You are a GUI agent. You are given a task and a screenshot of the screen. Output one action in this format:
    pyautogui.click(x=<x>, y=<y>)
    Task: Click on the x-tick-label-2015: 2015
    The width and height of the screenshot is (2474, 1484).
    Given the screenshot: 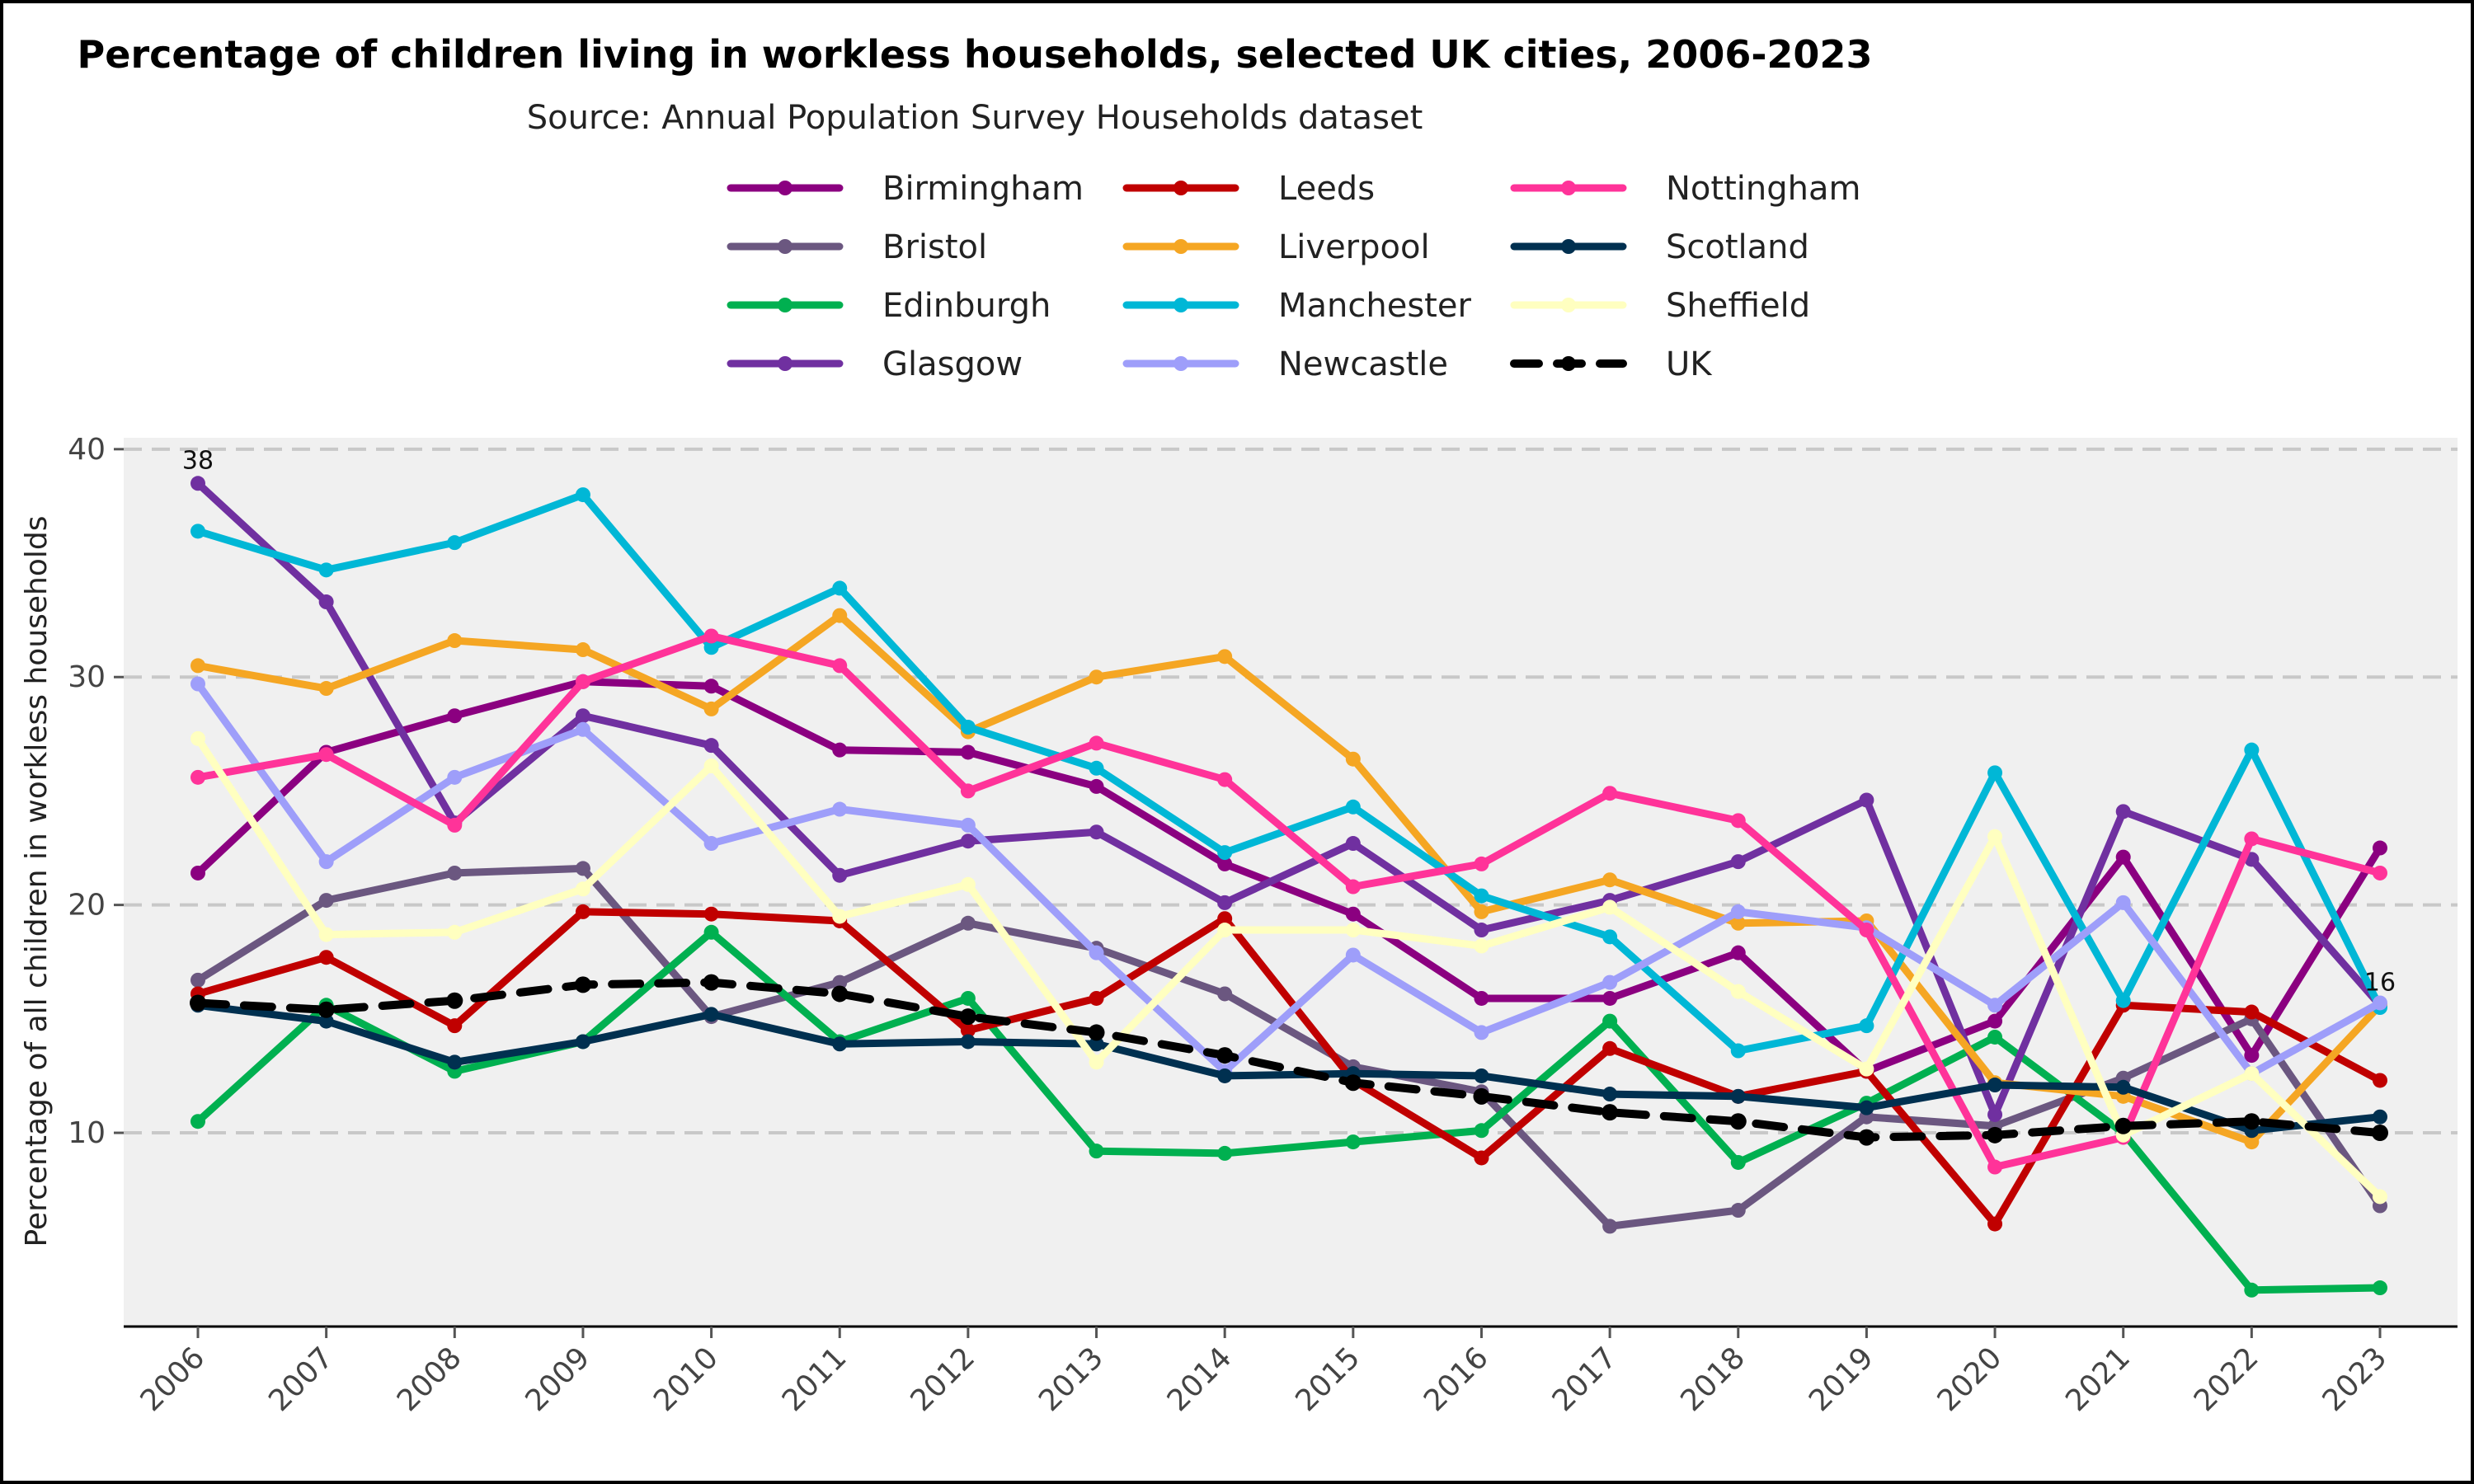 What is the action you would take?
    pyautogui.click(x=1327, y=1379)
    